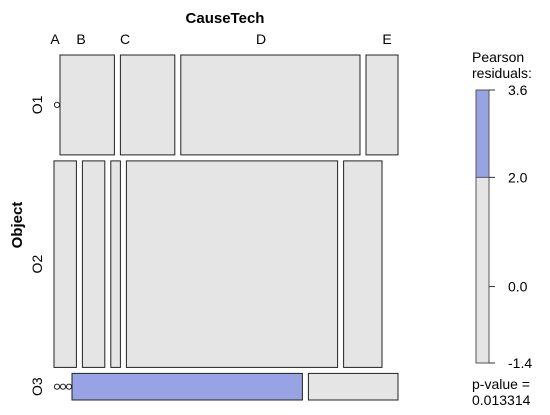 This screenshot has width=550, height=415. Describe the element at coordinates (225, 18) in the screenshot. I see `x-axis-title: CauseTech` at that location.